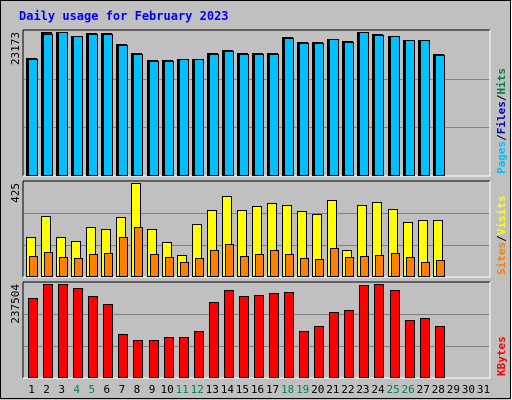 This screenshot has width=512, height=400. I want to click on panel-hits-right-labels: Pages/Files/Hits, so click(501, 121).